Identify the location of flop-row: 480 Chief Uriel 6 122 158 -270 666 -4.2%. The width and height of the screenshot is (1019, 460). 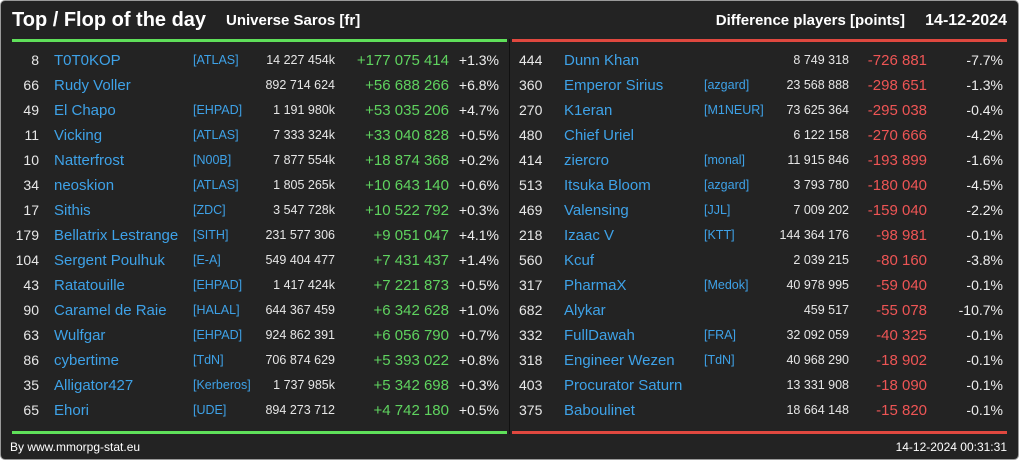
(509, 135).